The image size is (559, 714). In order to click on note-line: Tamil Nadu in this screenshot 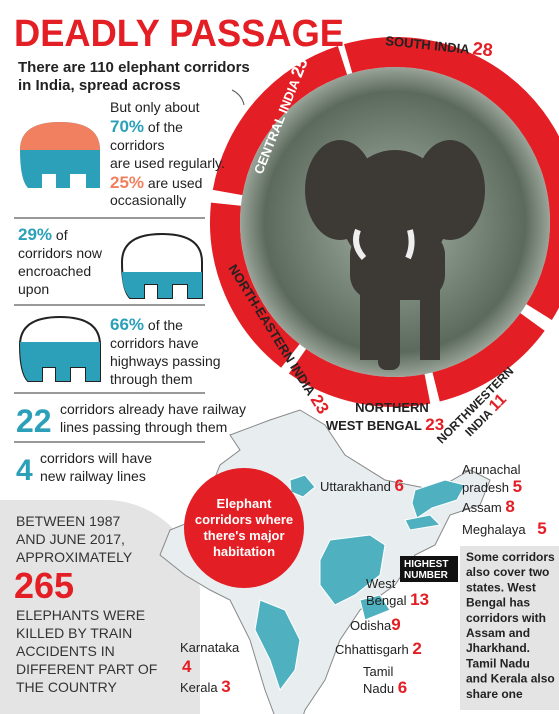, I will do `click(498, 663)`.